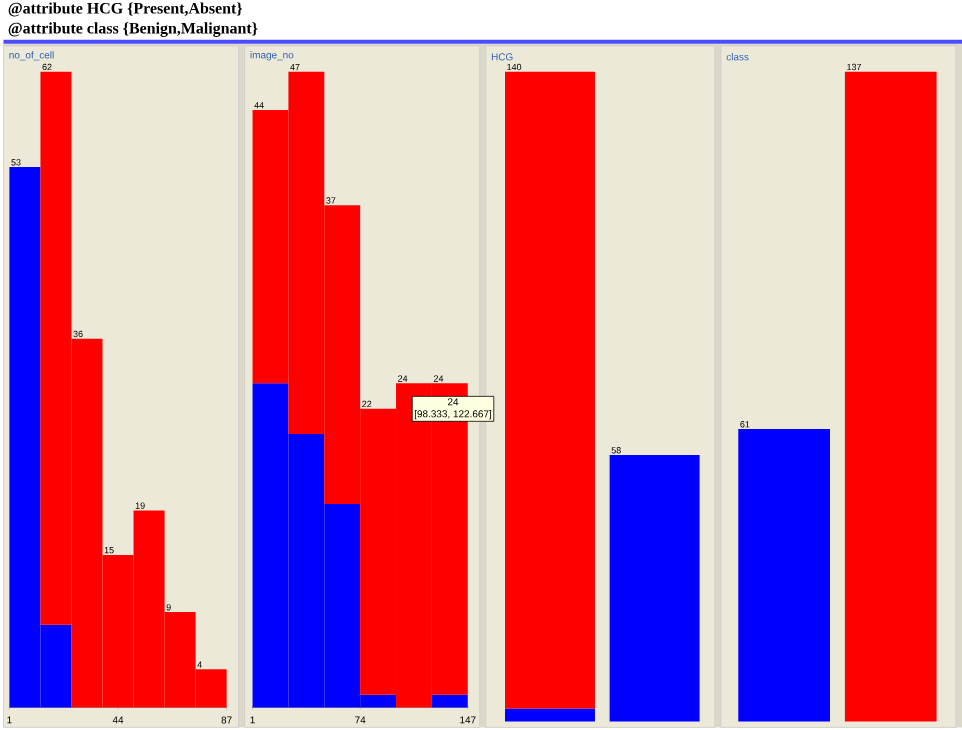 This screenshot has height=730, width=962. Describe the element at coordinates (449, 701) in the screenshot. I see `bar` at that location.